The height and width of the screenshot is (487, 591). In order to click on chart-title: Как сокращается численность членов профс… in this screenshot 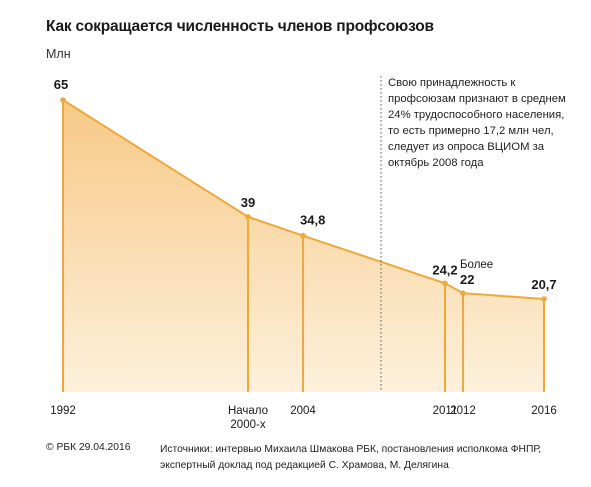, I will do `click(240, 26)`.